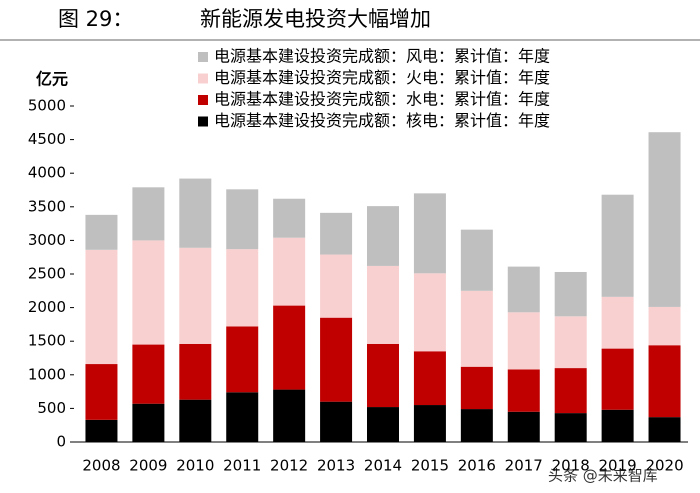 This screenshot has height=493, width=700. What do you see at coordinates (289, 466) in the screenshot?
I see `x-tick-label: 2012` at bounding box center [289, 466].